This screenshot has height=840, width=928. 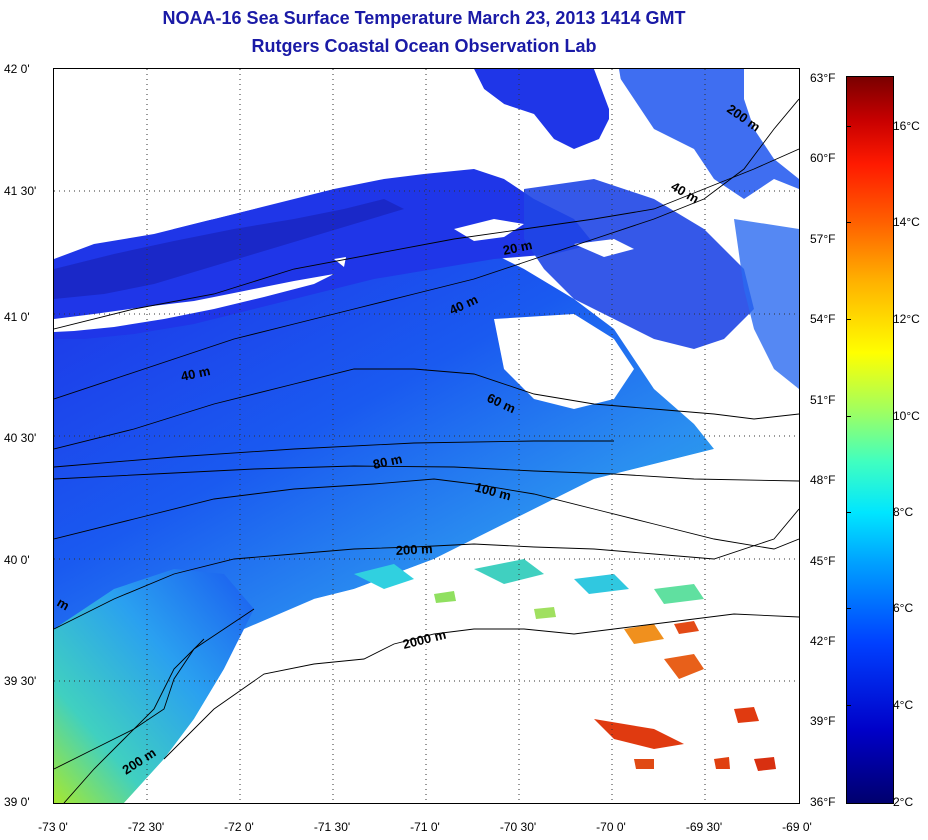 What do you see at coordinates (414, 549) in the screenshot?
I see `isobath-label: 200 m` at bounding box center [414, 549].